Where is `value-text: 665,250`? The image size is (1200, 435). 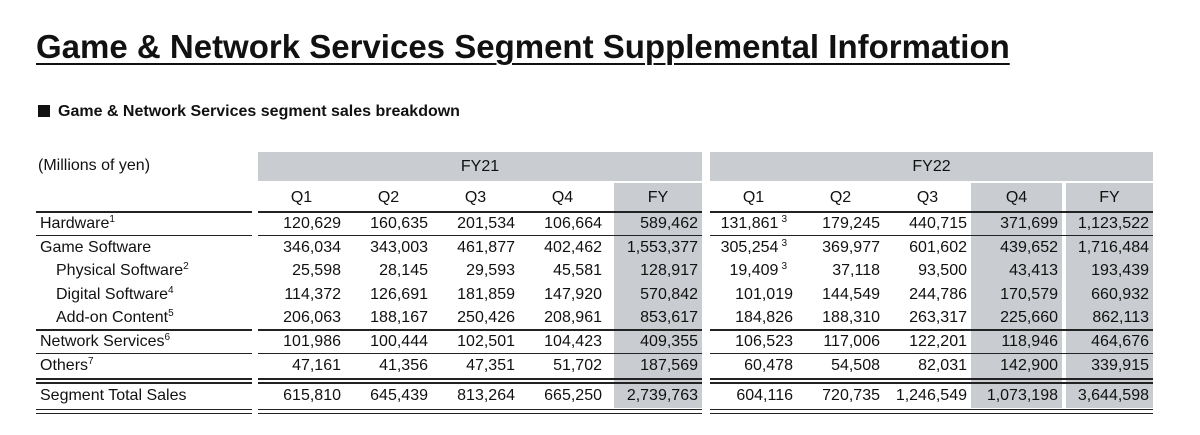
value-text: 665,250 is located at coordinates (573, 396).